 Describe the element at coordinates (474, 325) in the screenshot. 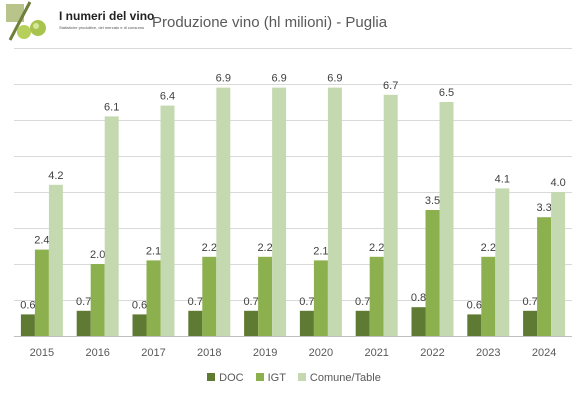

I see `bar-doc-2023` at that location.